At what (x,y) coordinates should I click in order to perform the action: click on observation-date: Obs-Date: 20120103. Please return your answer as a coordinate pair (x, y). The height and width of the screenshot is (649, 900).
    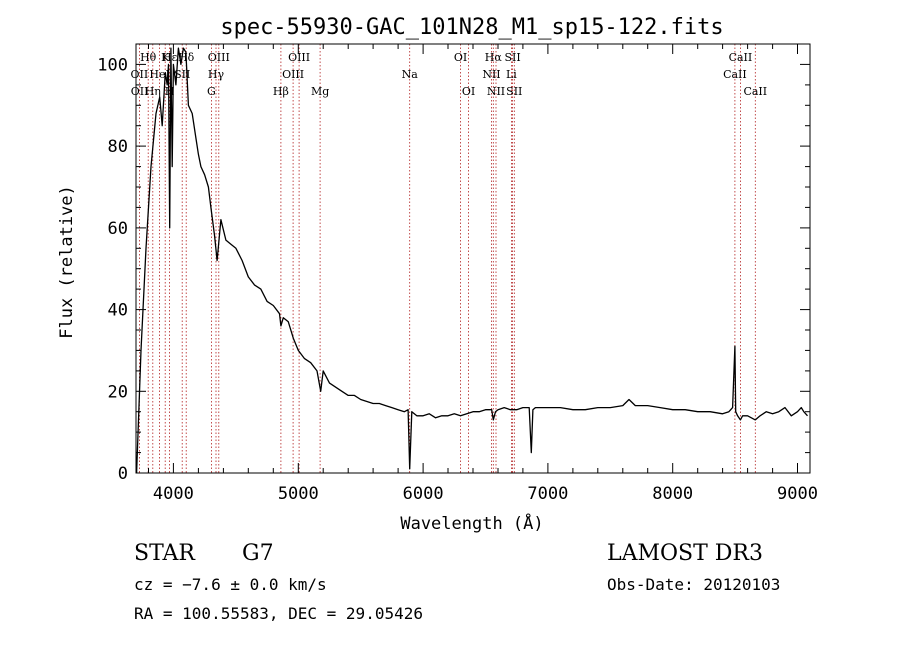
    Looking at the image, I should click on (693, 584).